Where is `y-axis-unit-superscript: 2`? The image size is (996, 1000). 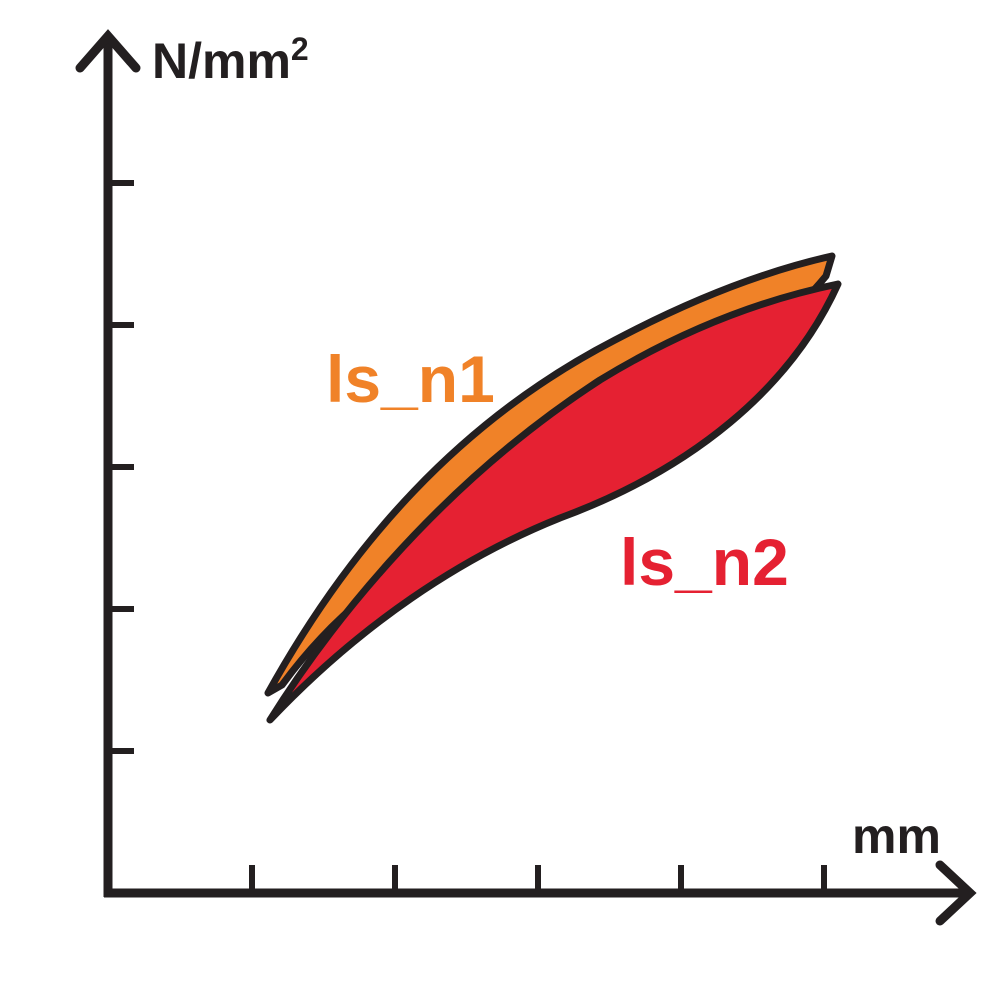
y-axis-unit-superscript: 2 is located at coordinates (300, 49).